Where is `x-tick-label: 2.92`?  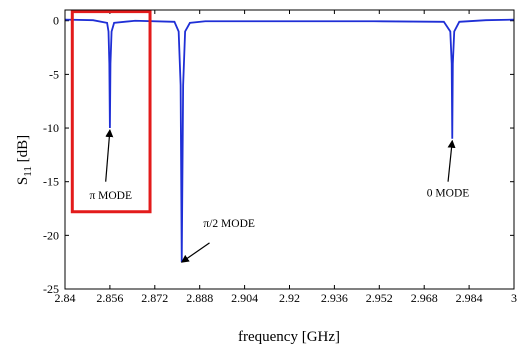 x-tick-label: 2.92 is located at coordinates (289, 298).